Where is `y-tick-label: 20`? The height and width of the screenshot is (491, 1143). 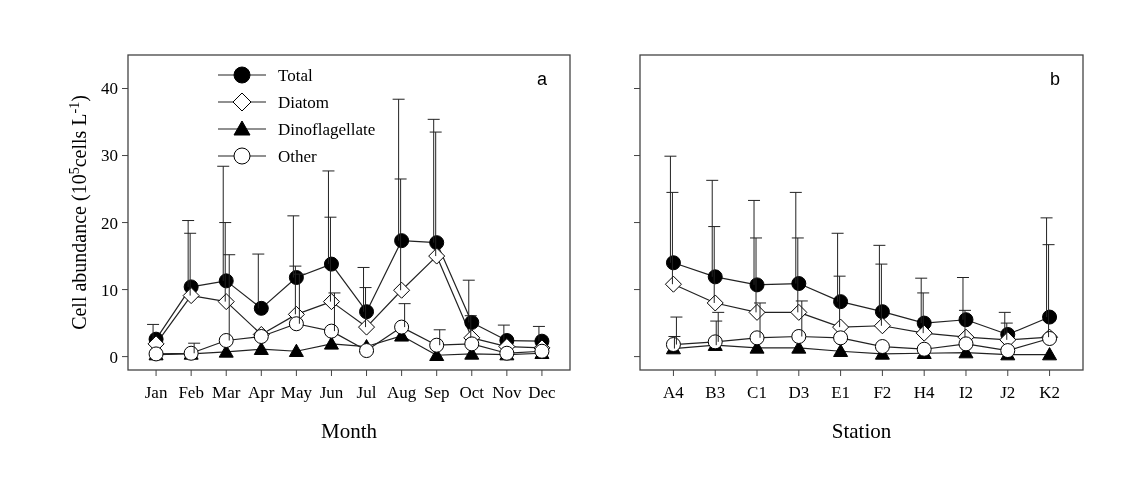
y-tick-label: 20 is located at coordinates (109, 223).